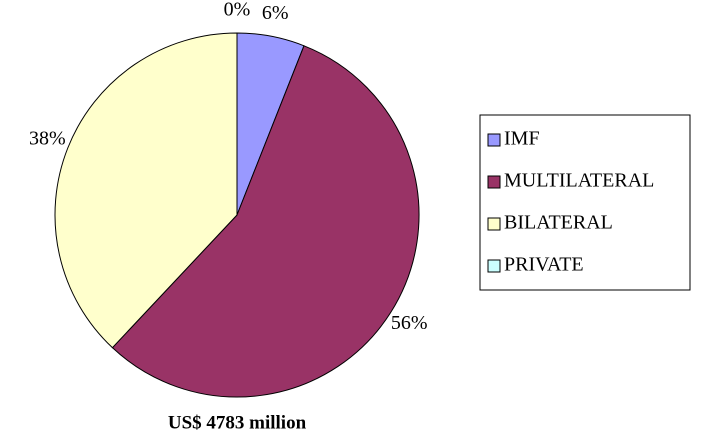  Describe the element at coordinates (237, 422) in the screenshot. I see `caption: US$ 4783 million` at that location.